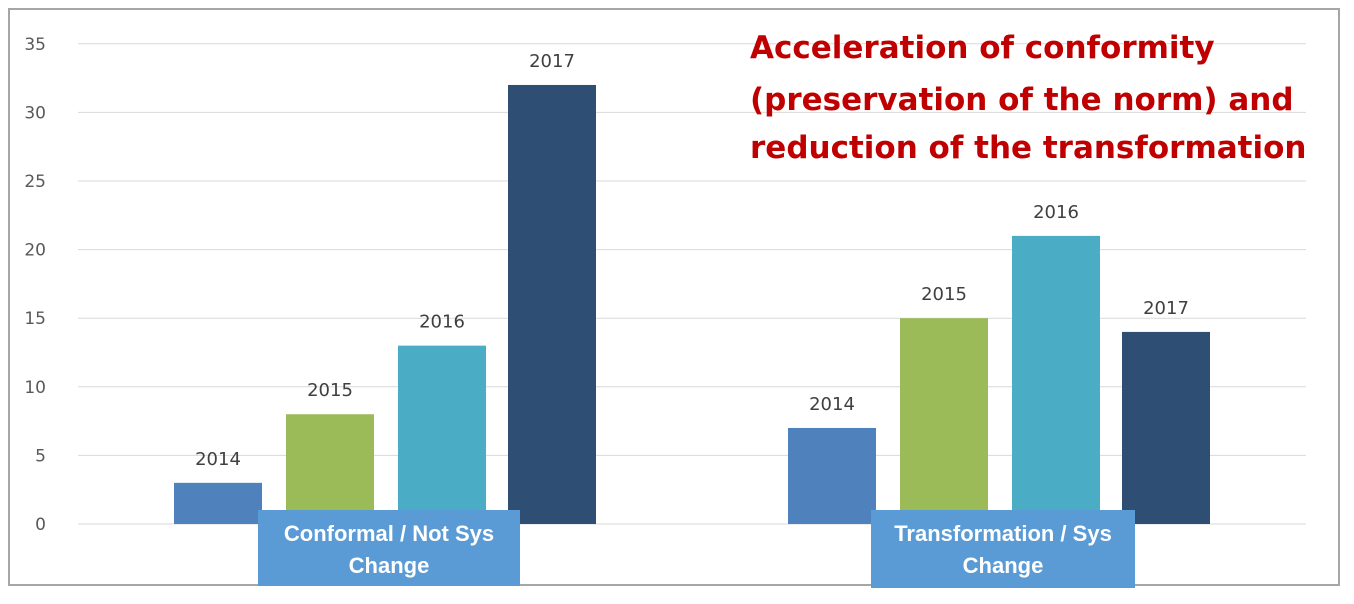  I want to click on category-label-1-line-2: Change, so click(389, 565).